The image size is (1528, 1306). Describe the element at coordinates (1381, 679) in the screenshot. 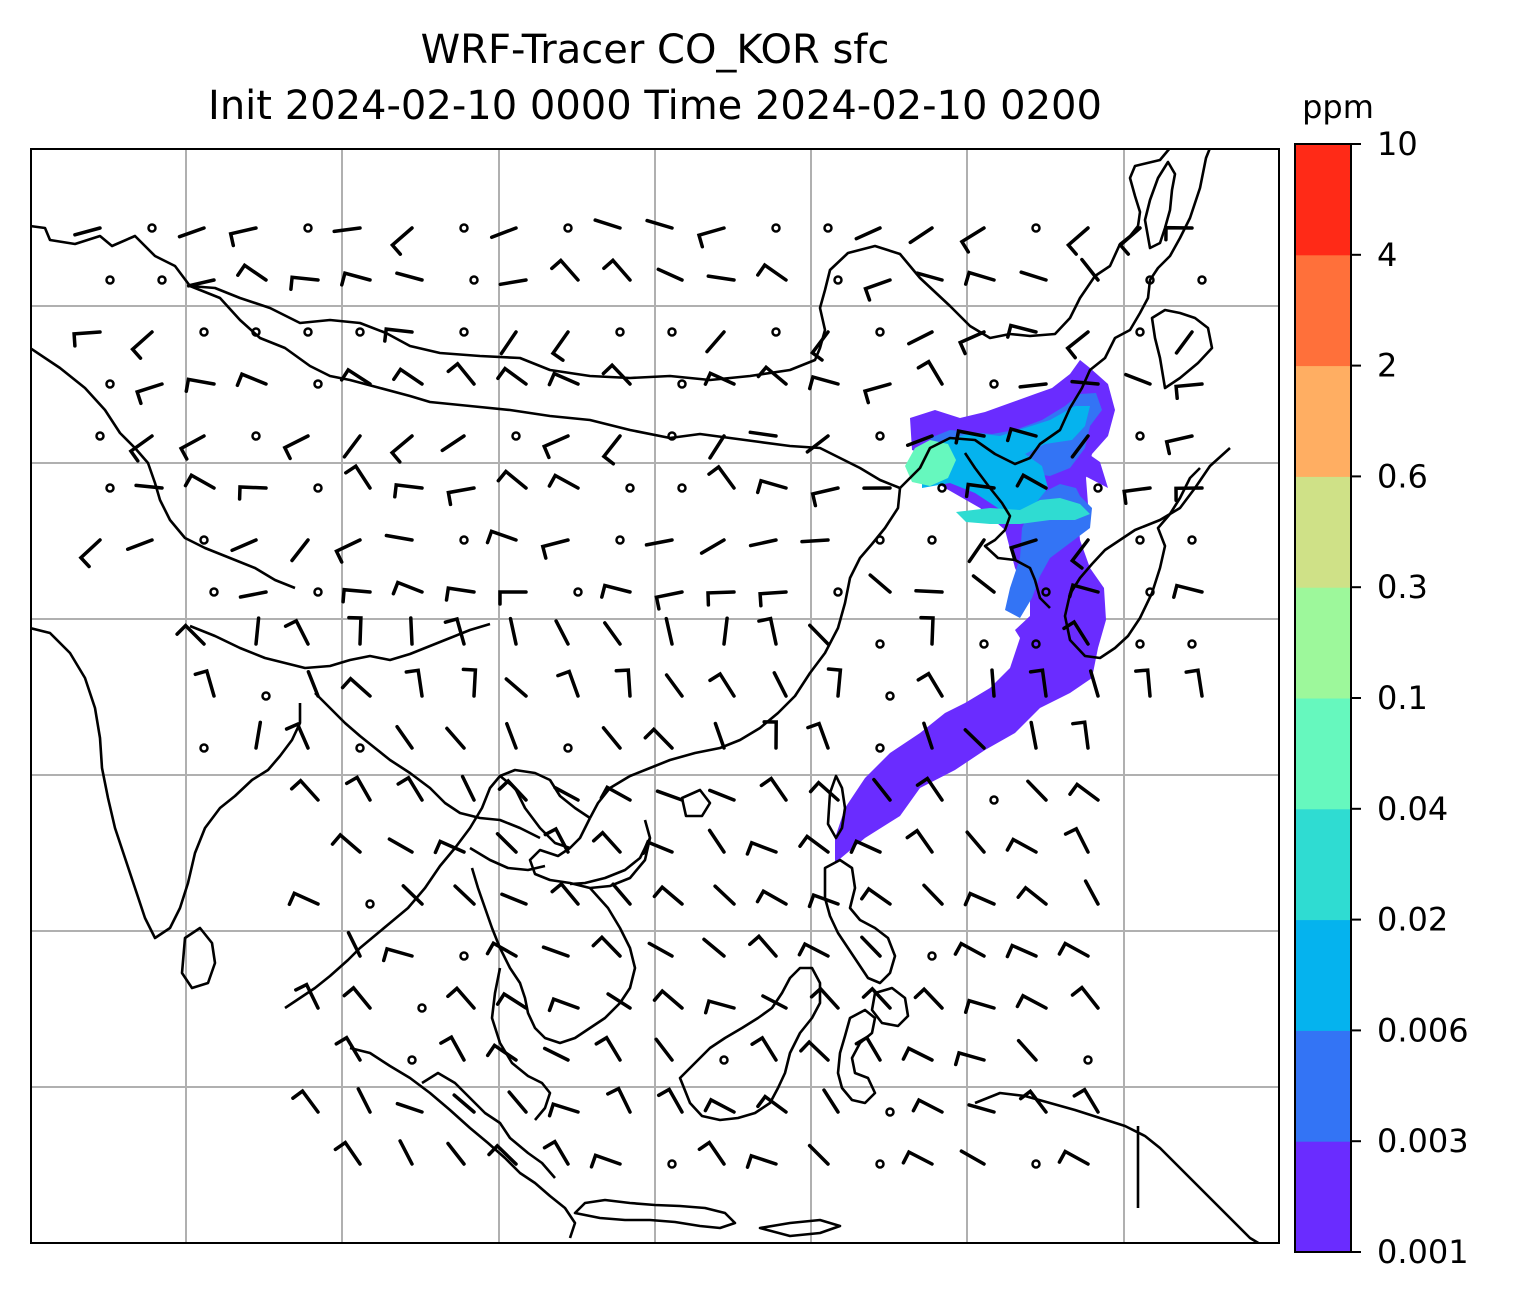

I see `colorbar: ppm 0.001 0.003 0.006 0.02 0.04 0.1 0.3 0.6 2 4 10` at that location.